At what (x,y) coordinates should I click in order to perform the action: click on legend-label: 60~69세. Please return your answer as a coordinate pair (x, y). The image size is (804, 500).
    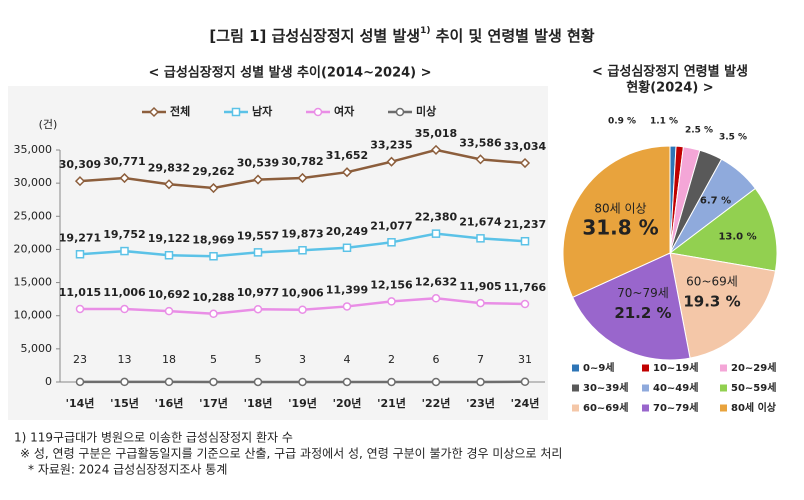
    Looking at the image, I should click on (605, 407).